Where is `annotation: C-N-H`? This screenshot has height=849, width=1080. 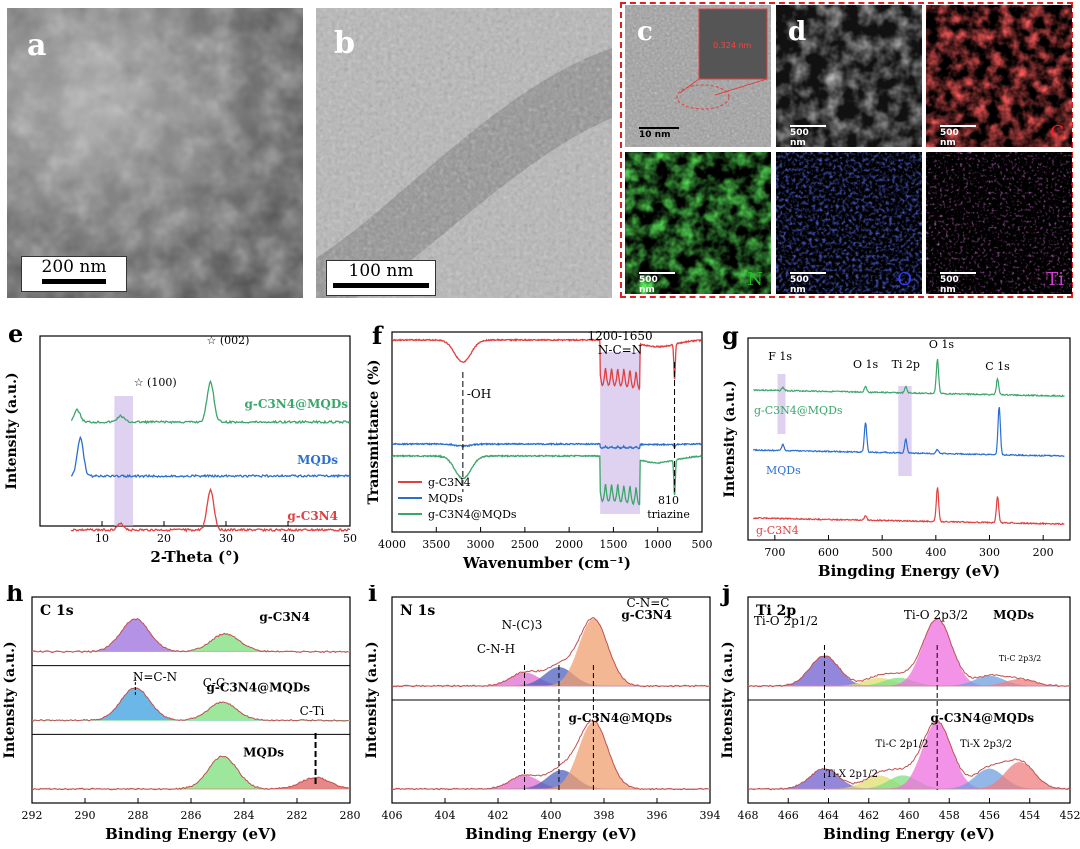 annotation: C-N-H is located at coordinates (496, 649).